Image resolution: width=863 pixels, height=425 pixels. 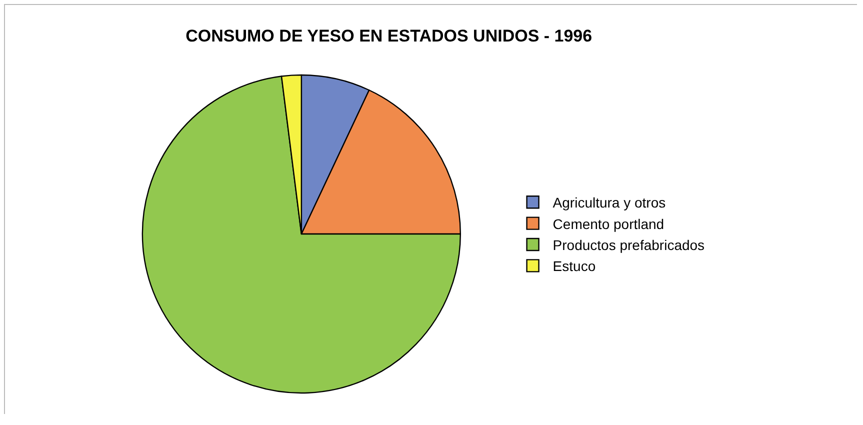 What do you see at coordinates (609, 202) in the screenshot?
I see `legend-label: Agricultura y otros` at bounding box center [609, 202].